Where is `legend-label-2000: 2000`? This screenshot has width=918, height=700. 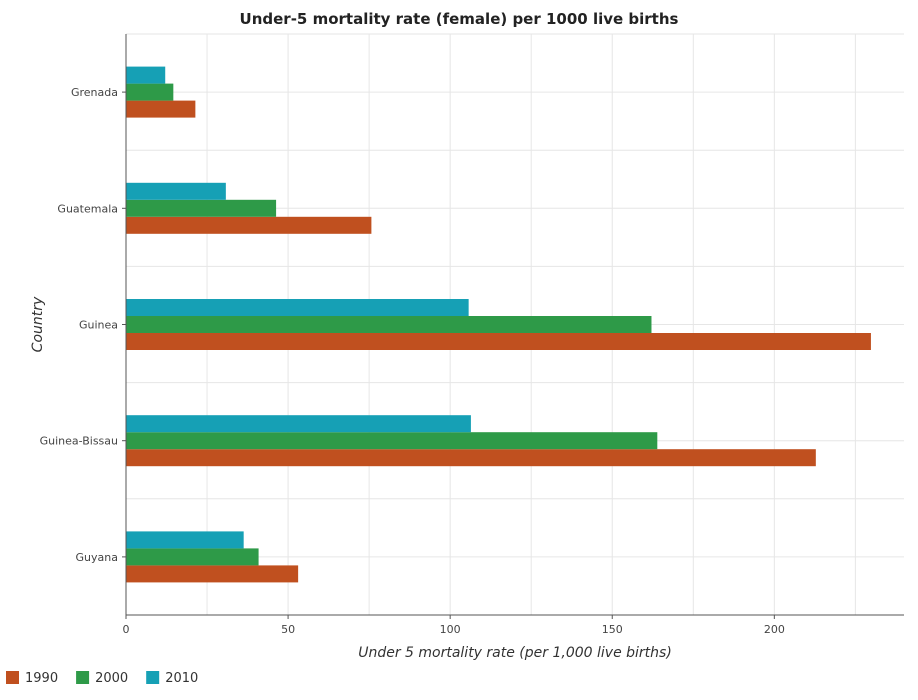
legend-label-2000: 2000 is located at coordinates (111, 678).